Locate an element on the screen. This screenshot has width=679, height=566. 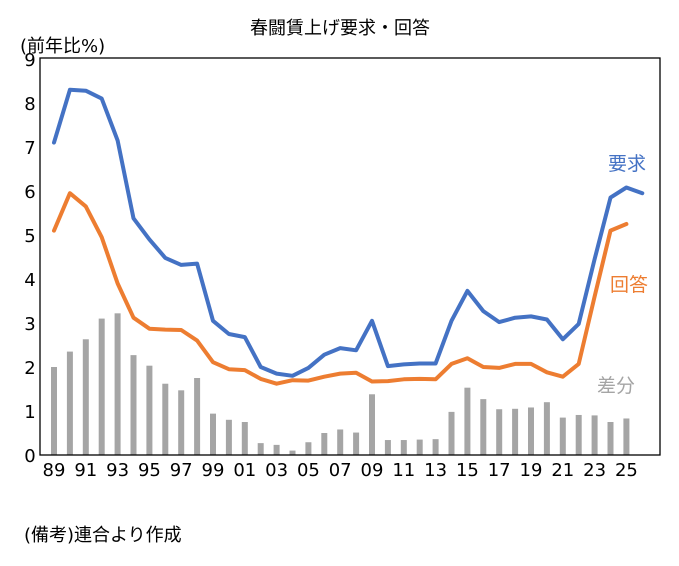
x-tick-label: 19 is located at coordinates (531, 470).